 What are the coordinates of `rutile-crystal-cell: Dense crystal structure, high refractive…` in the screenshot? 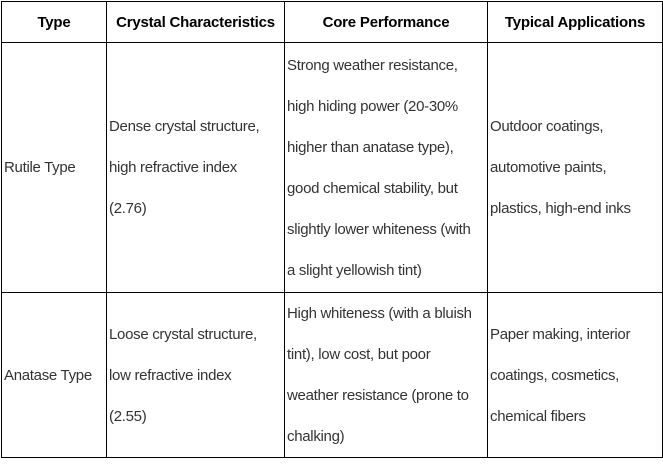 It's located at (195, 167).